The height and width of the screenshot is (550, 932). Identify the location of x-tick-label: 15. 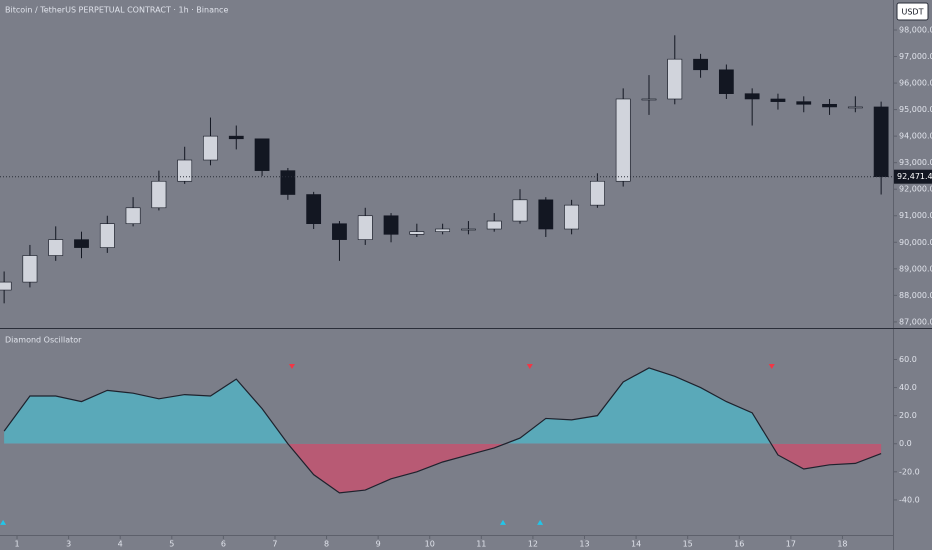
(688, 544).